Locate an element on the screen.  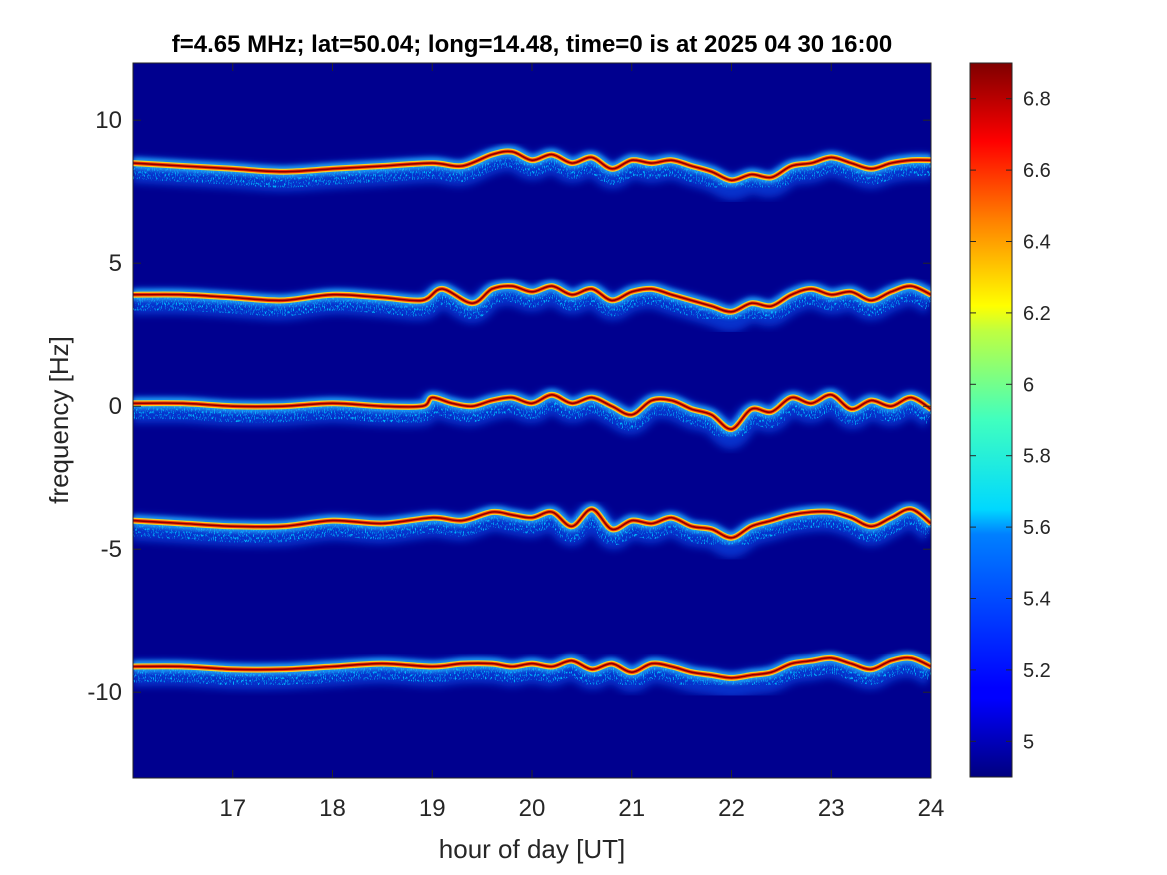
colorbar-tick-label: 5.8 is located at coordinates (1037, 457).